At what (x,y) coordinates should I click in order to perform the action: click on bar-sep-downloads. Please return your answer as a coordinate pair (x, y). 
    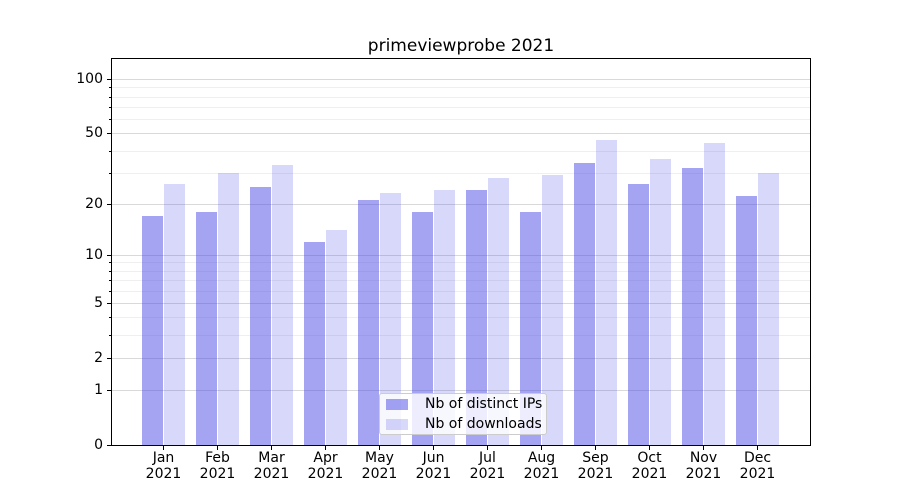
    Looking at the image, I should click on (606, 292).